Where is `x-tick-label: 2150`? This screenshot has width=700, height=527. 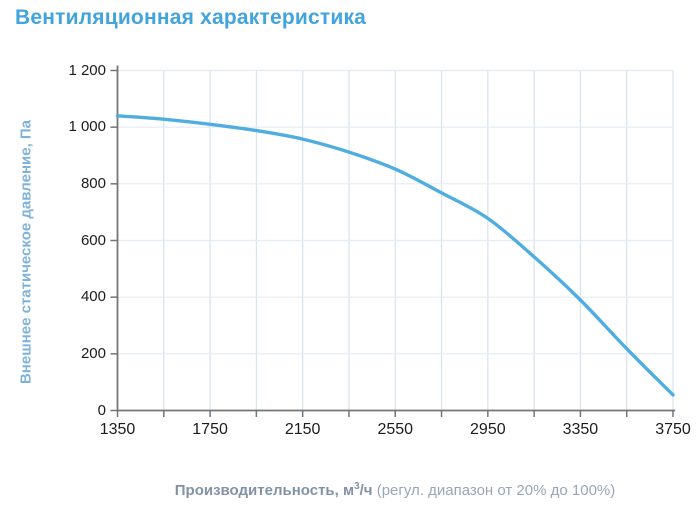
x-tick-label: 2150 is located at coordinates (302, 429).